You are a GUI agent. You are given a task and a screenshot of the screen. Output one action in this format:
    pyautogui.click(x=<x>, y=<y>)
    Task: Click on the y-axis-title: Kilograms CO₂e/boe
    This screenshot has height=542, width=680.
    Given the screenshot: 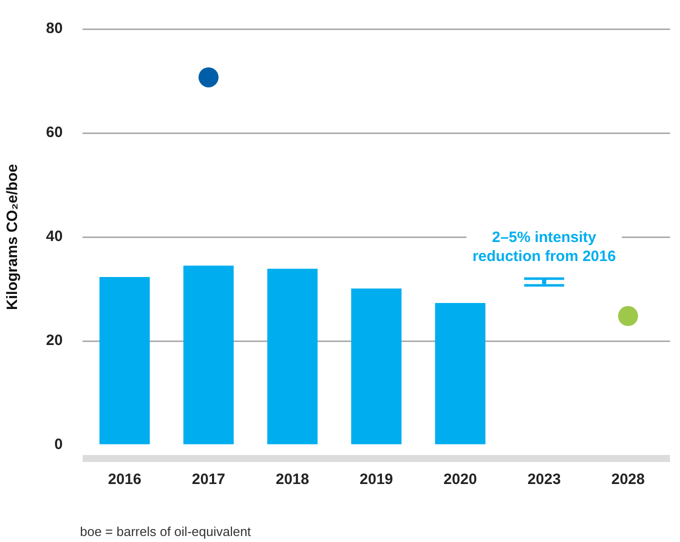 What is the action you would take?
    pyautogui.click(x=13, y=237)
    